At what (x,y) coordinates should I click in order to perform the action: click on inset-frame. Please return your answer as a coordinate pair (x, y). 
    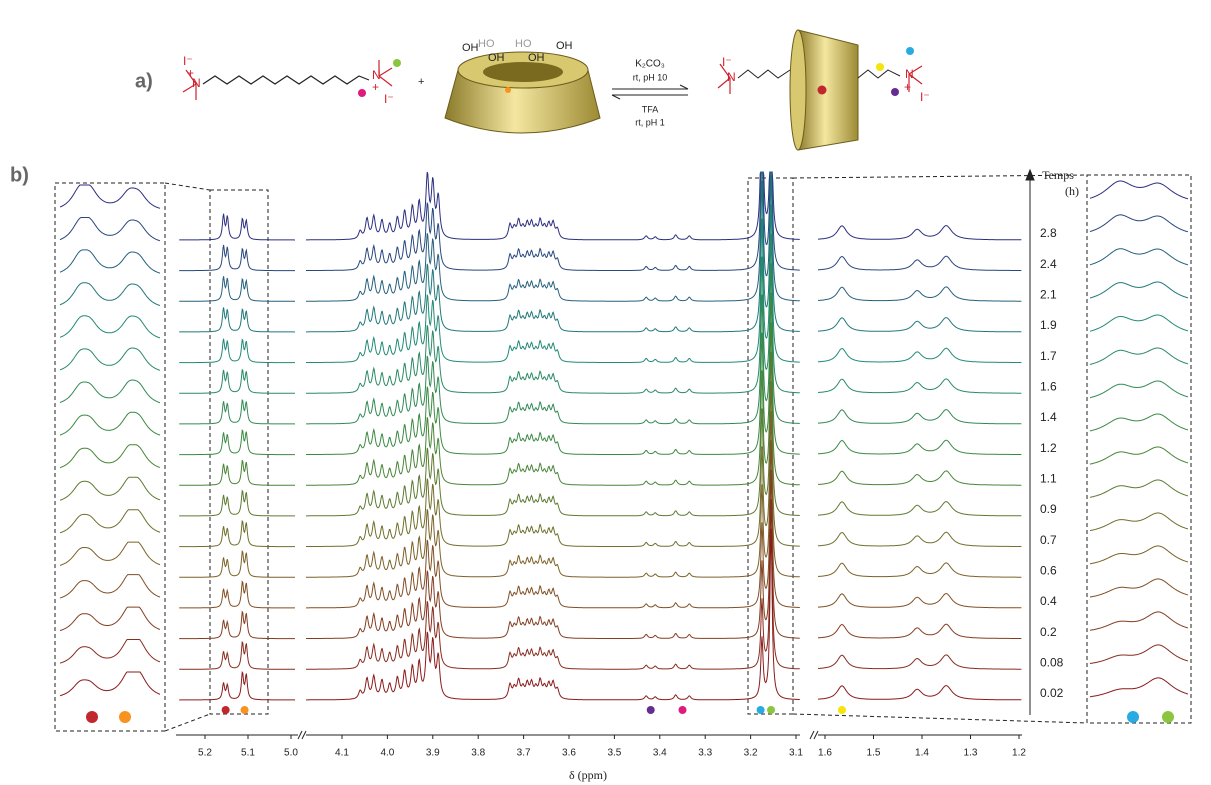
    Looking at the image, I should click on (110, 457).